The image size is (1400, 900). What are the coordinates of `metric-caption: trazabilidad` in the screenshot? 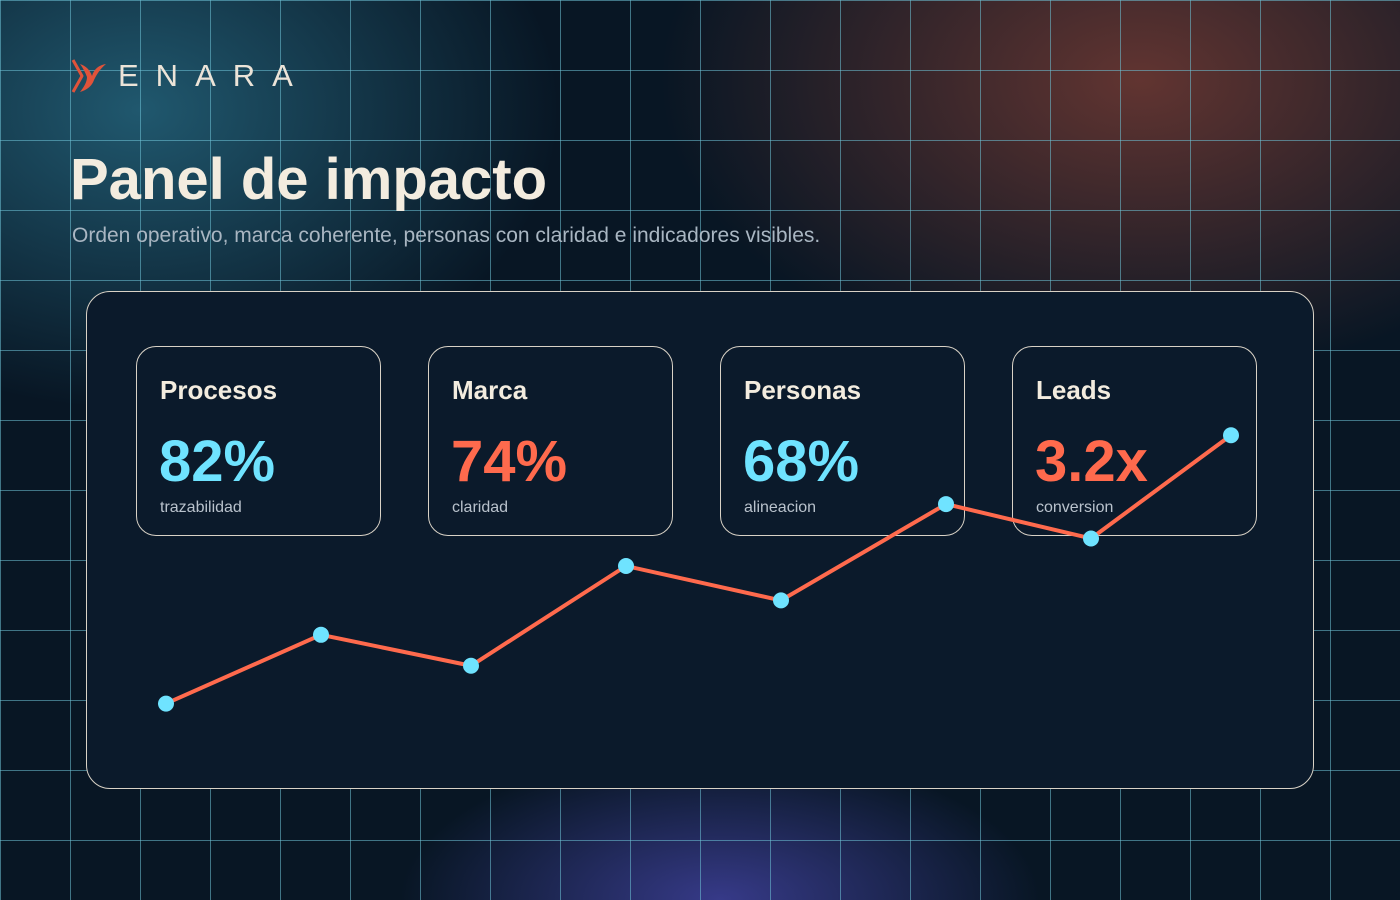 It's located at (201, 507).